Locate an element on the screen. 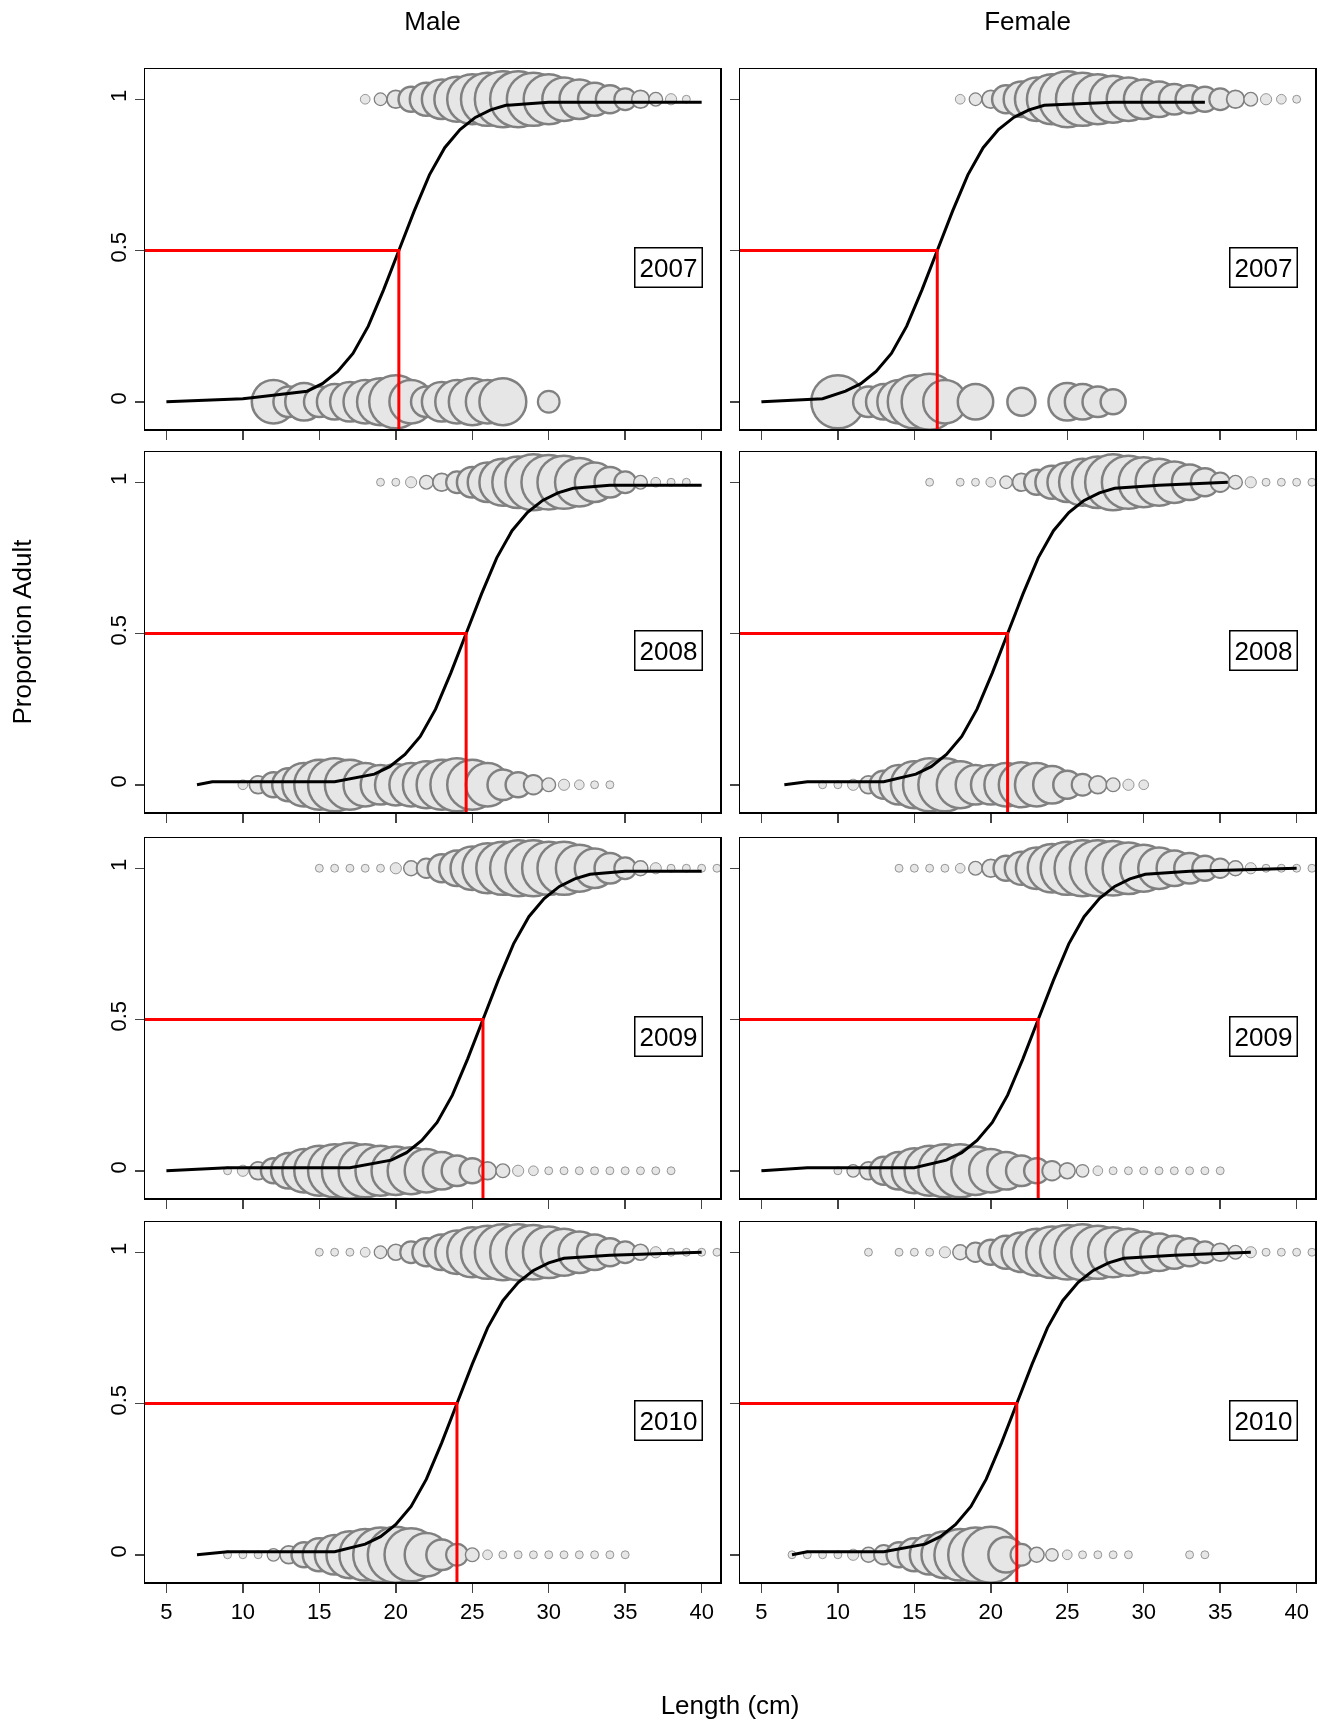 The width and height of the screenshot is (1329, 1728). x-axis-title: Length (cm) is located at coordinates (730, 1705).